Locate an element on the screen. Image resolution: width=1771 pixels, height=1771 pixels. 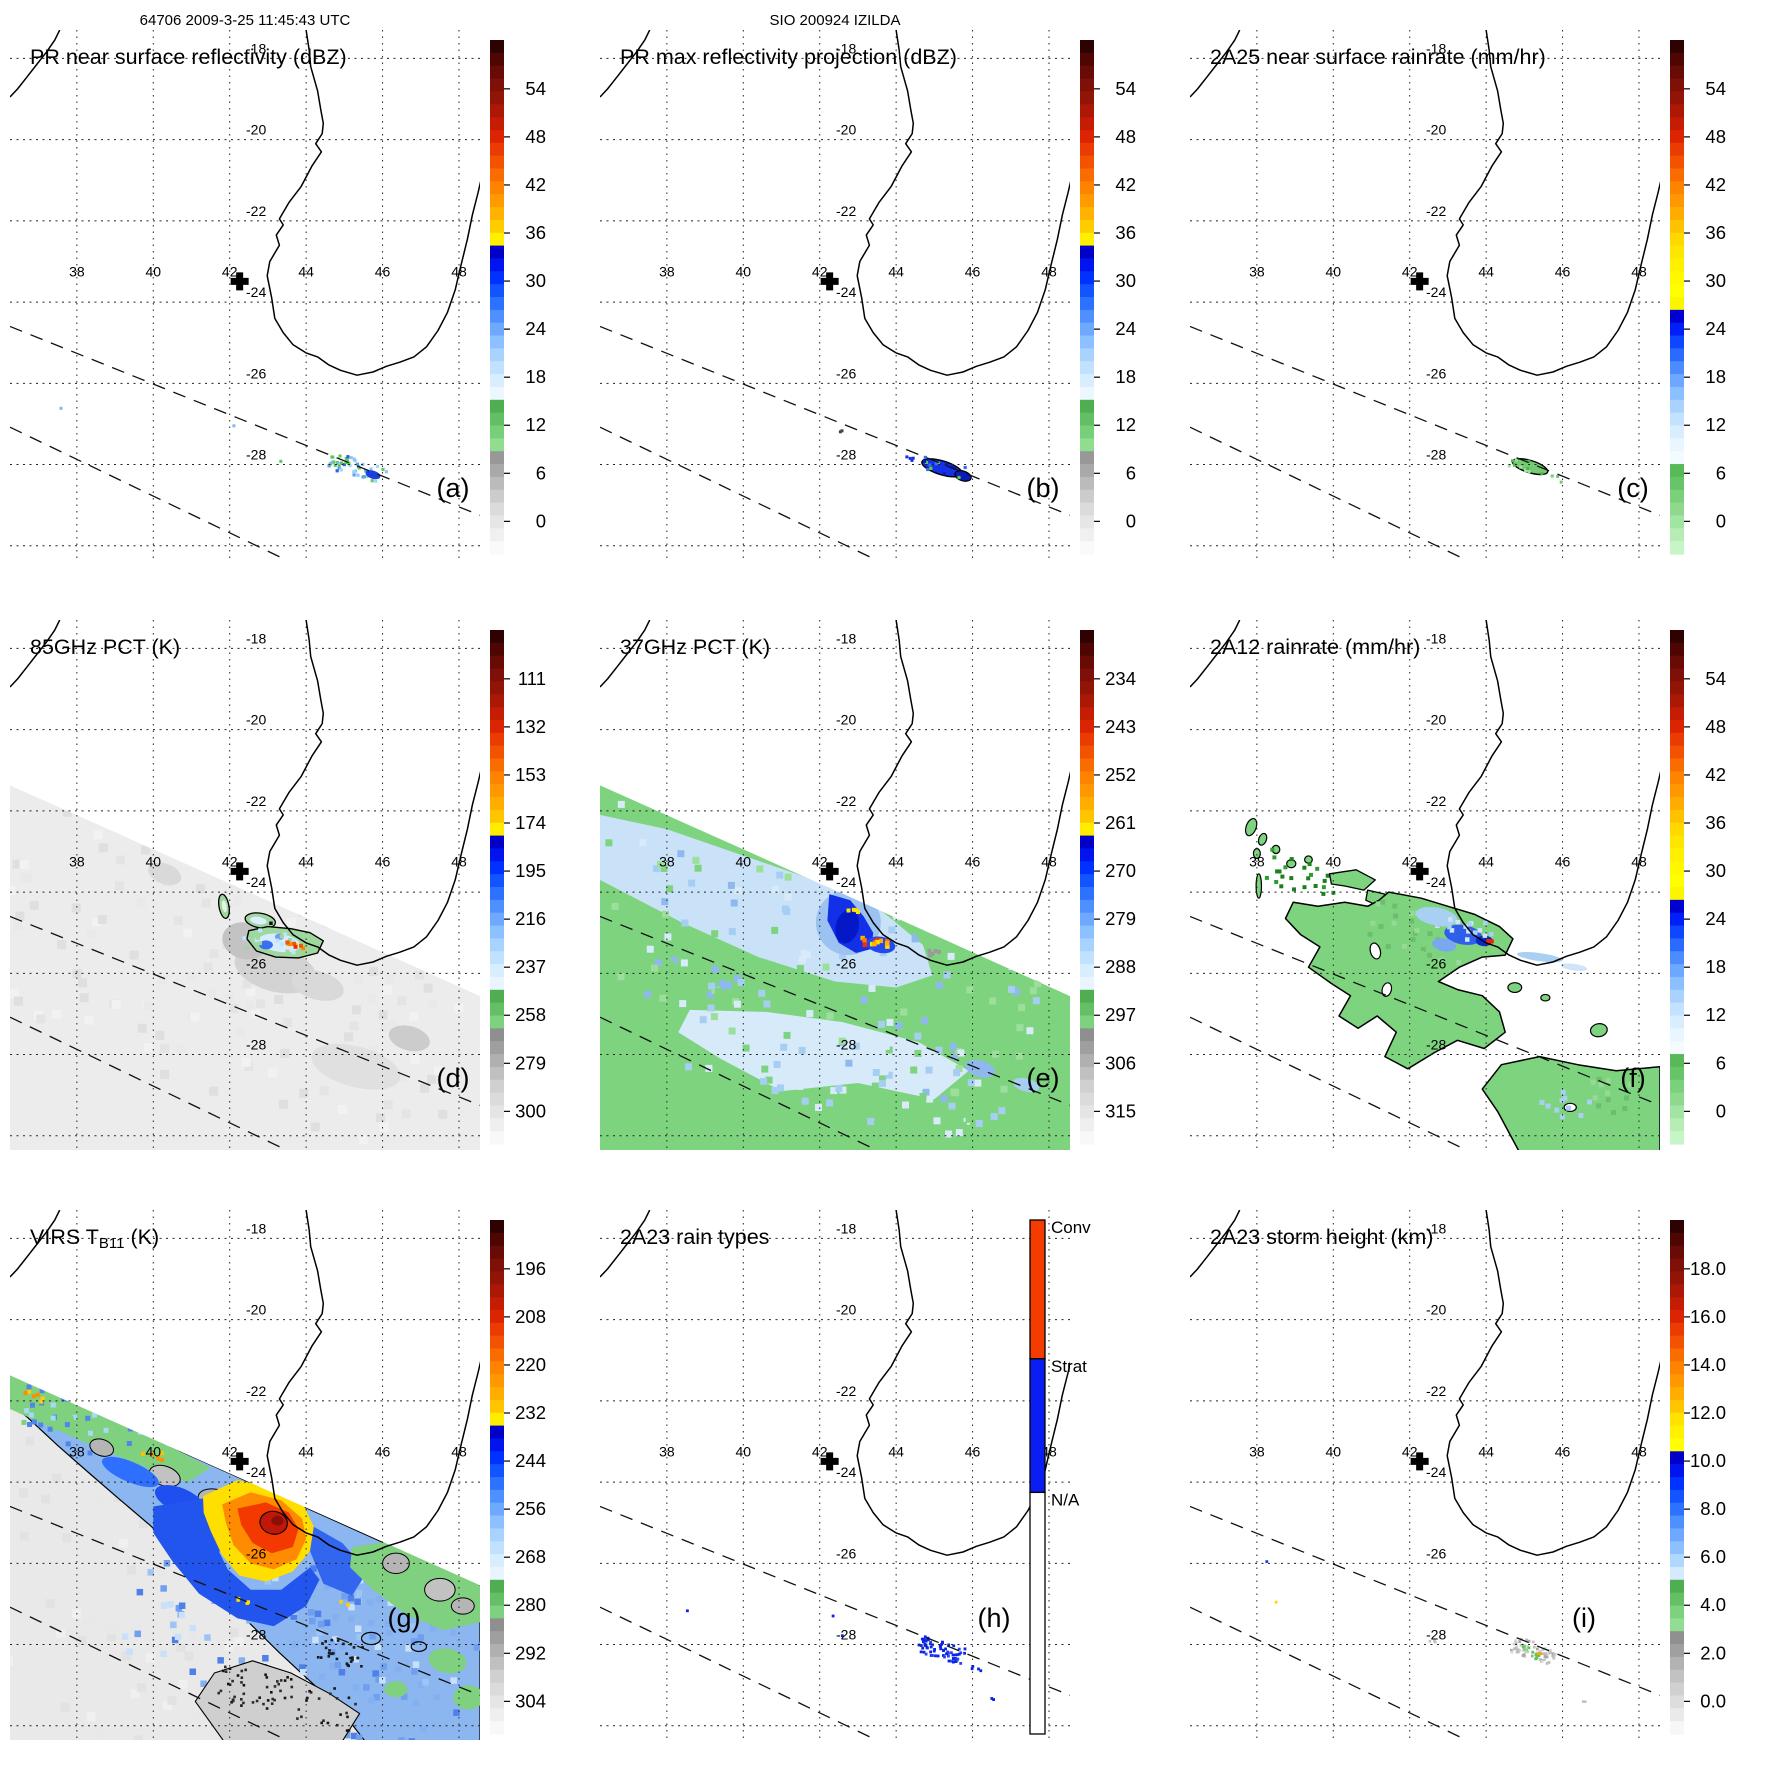
panel-g-feature-31-px is located at coordinates (348, 1604).